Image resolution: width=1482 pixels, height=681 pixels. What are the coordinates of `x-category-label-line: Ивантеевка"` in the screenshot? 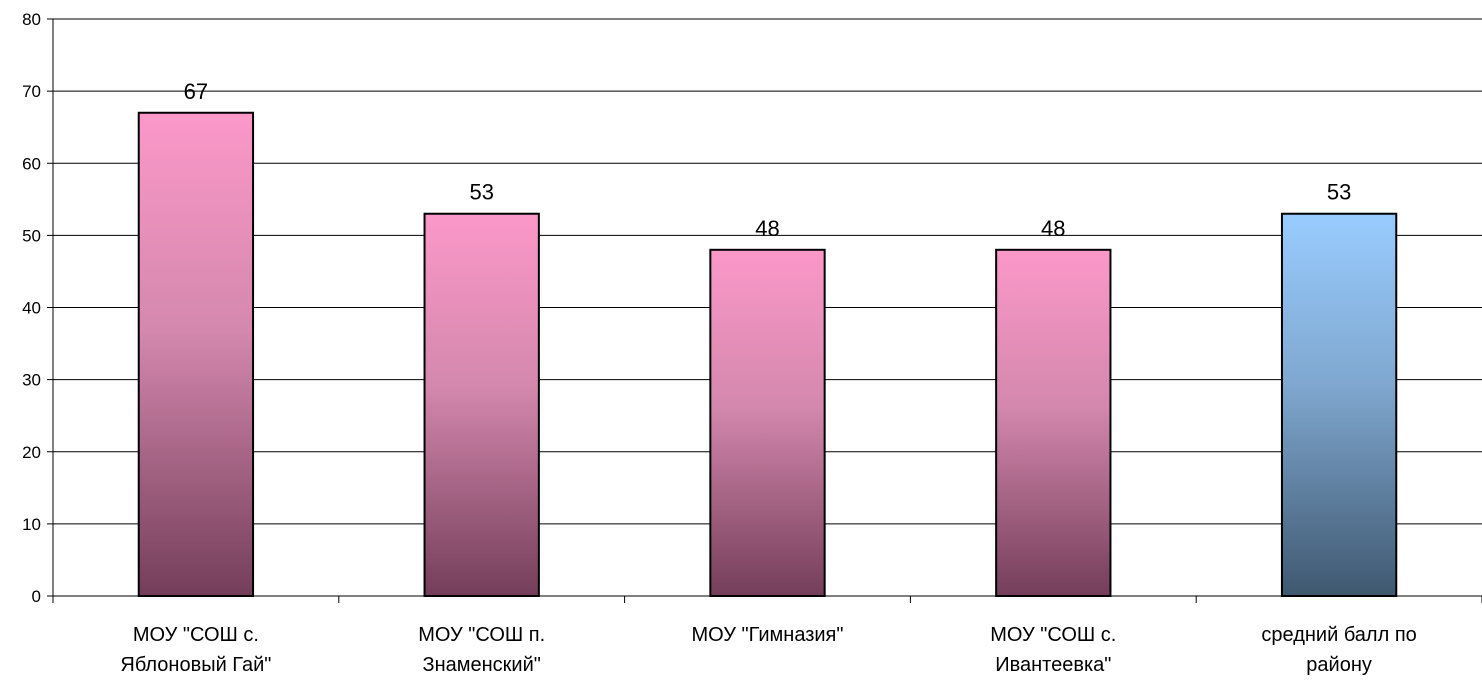 It's located at (1053, 665).